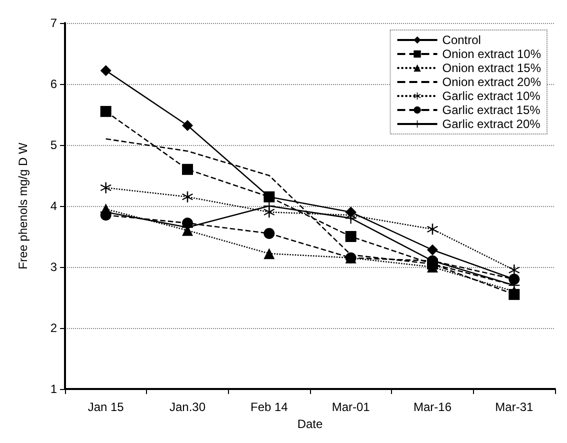  I want to click on x-tick-label: Jan 15, so click(106, 407).